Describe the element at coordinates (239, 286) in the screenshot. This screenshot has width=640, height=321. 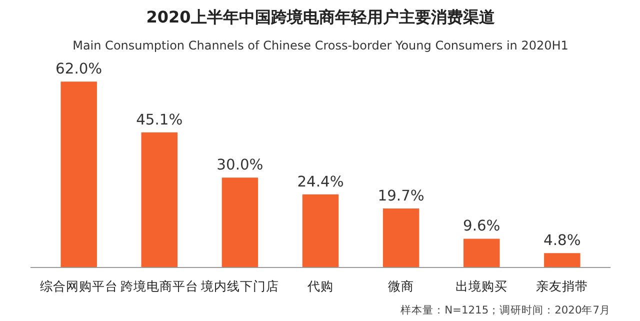
I see `x-tick-label: 境内线下门店` at that location.